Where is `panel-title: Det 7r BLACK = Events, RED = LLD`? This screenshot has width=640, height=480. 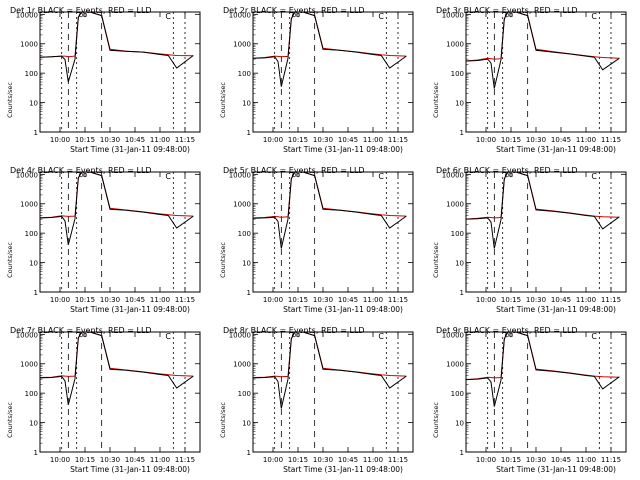 panel-title: Det 7r BLACK = Events, RED = LLD is located at coordinates (81, 330).